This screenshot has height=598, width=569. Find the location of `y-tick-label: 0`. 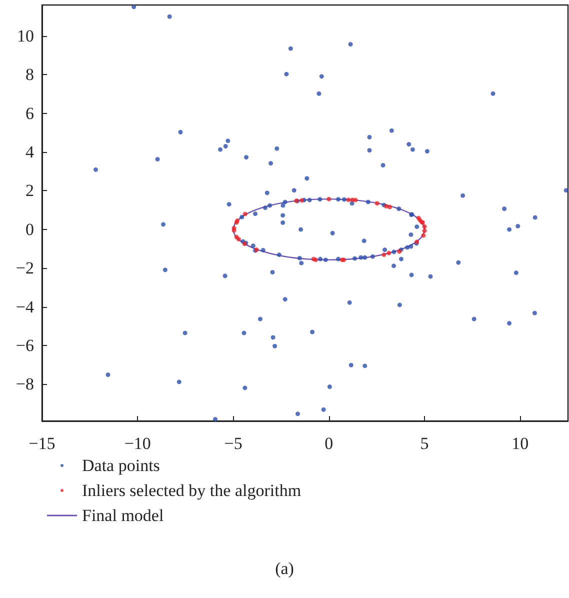

y-tick-label: 0 is located at coordinates (30, 229).